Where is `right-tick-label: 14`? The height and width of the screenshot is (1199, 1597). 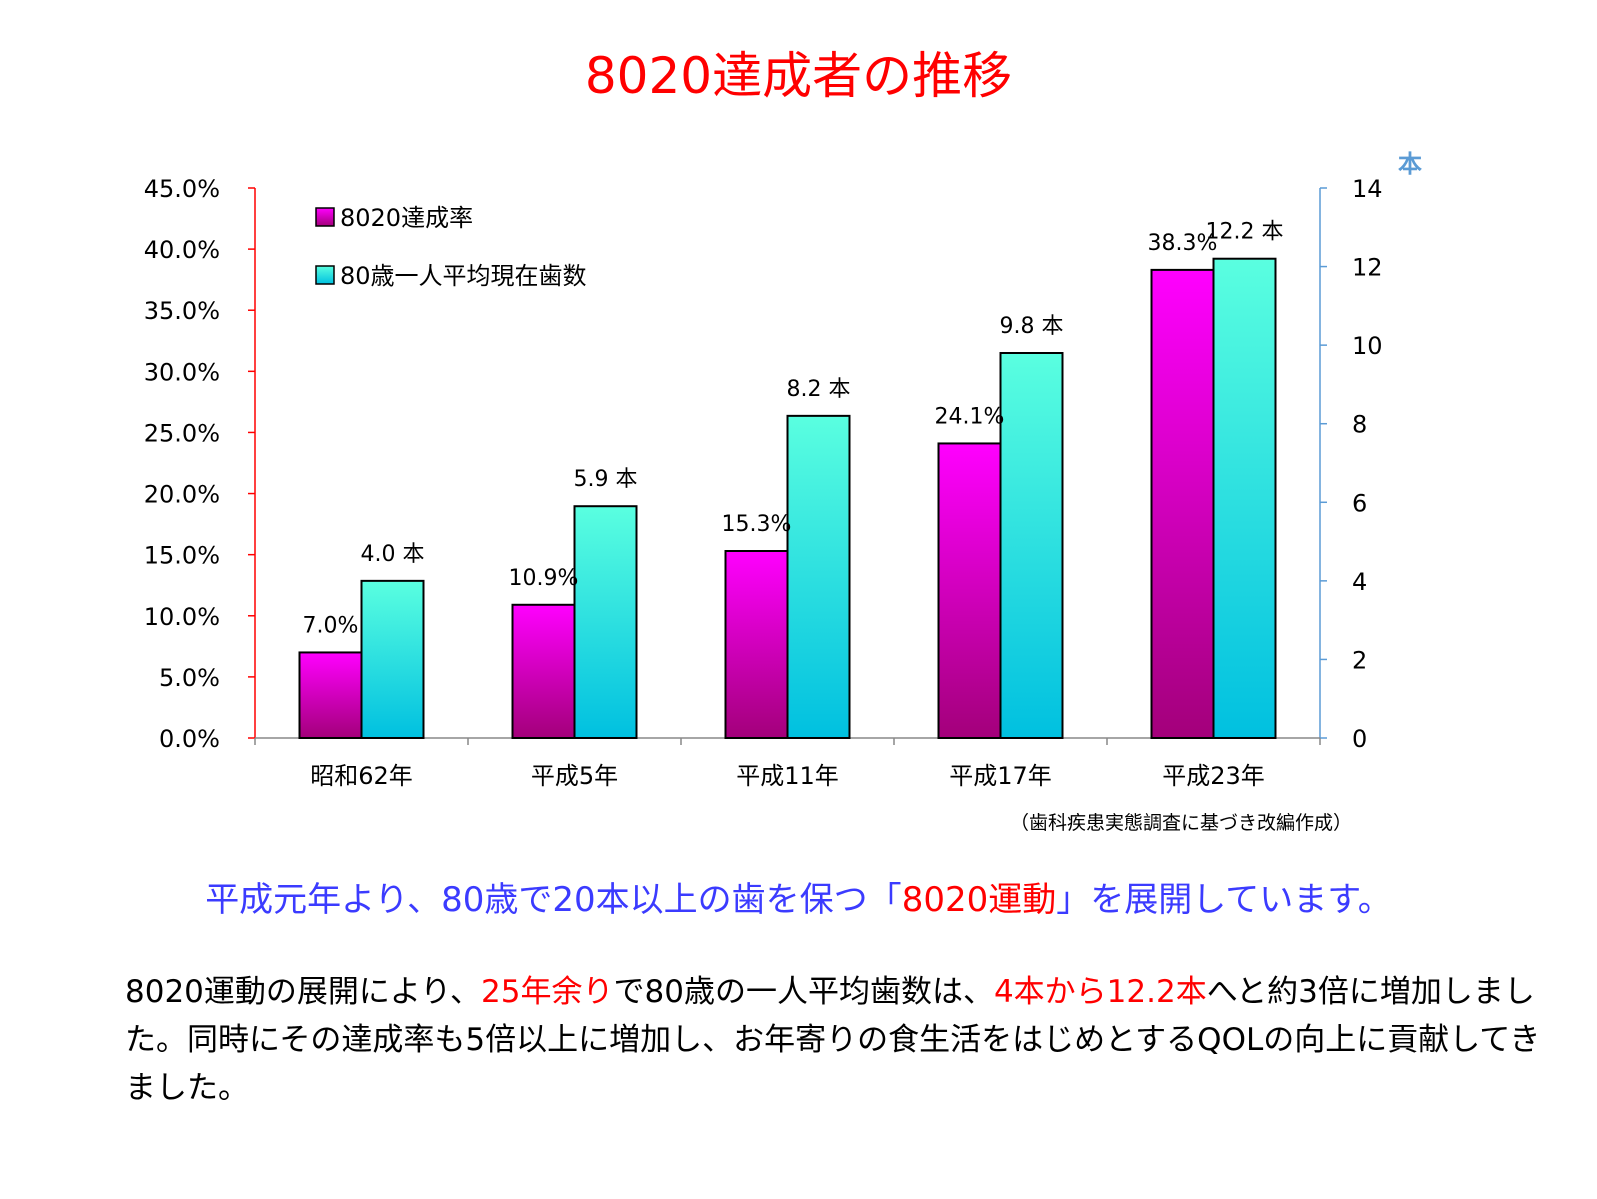
right-tick-label: 14 is located at coordinates (1367, 189).